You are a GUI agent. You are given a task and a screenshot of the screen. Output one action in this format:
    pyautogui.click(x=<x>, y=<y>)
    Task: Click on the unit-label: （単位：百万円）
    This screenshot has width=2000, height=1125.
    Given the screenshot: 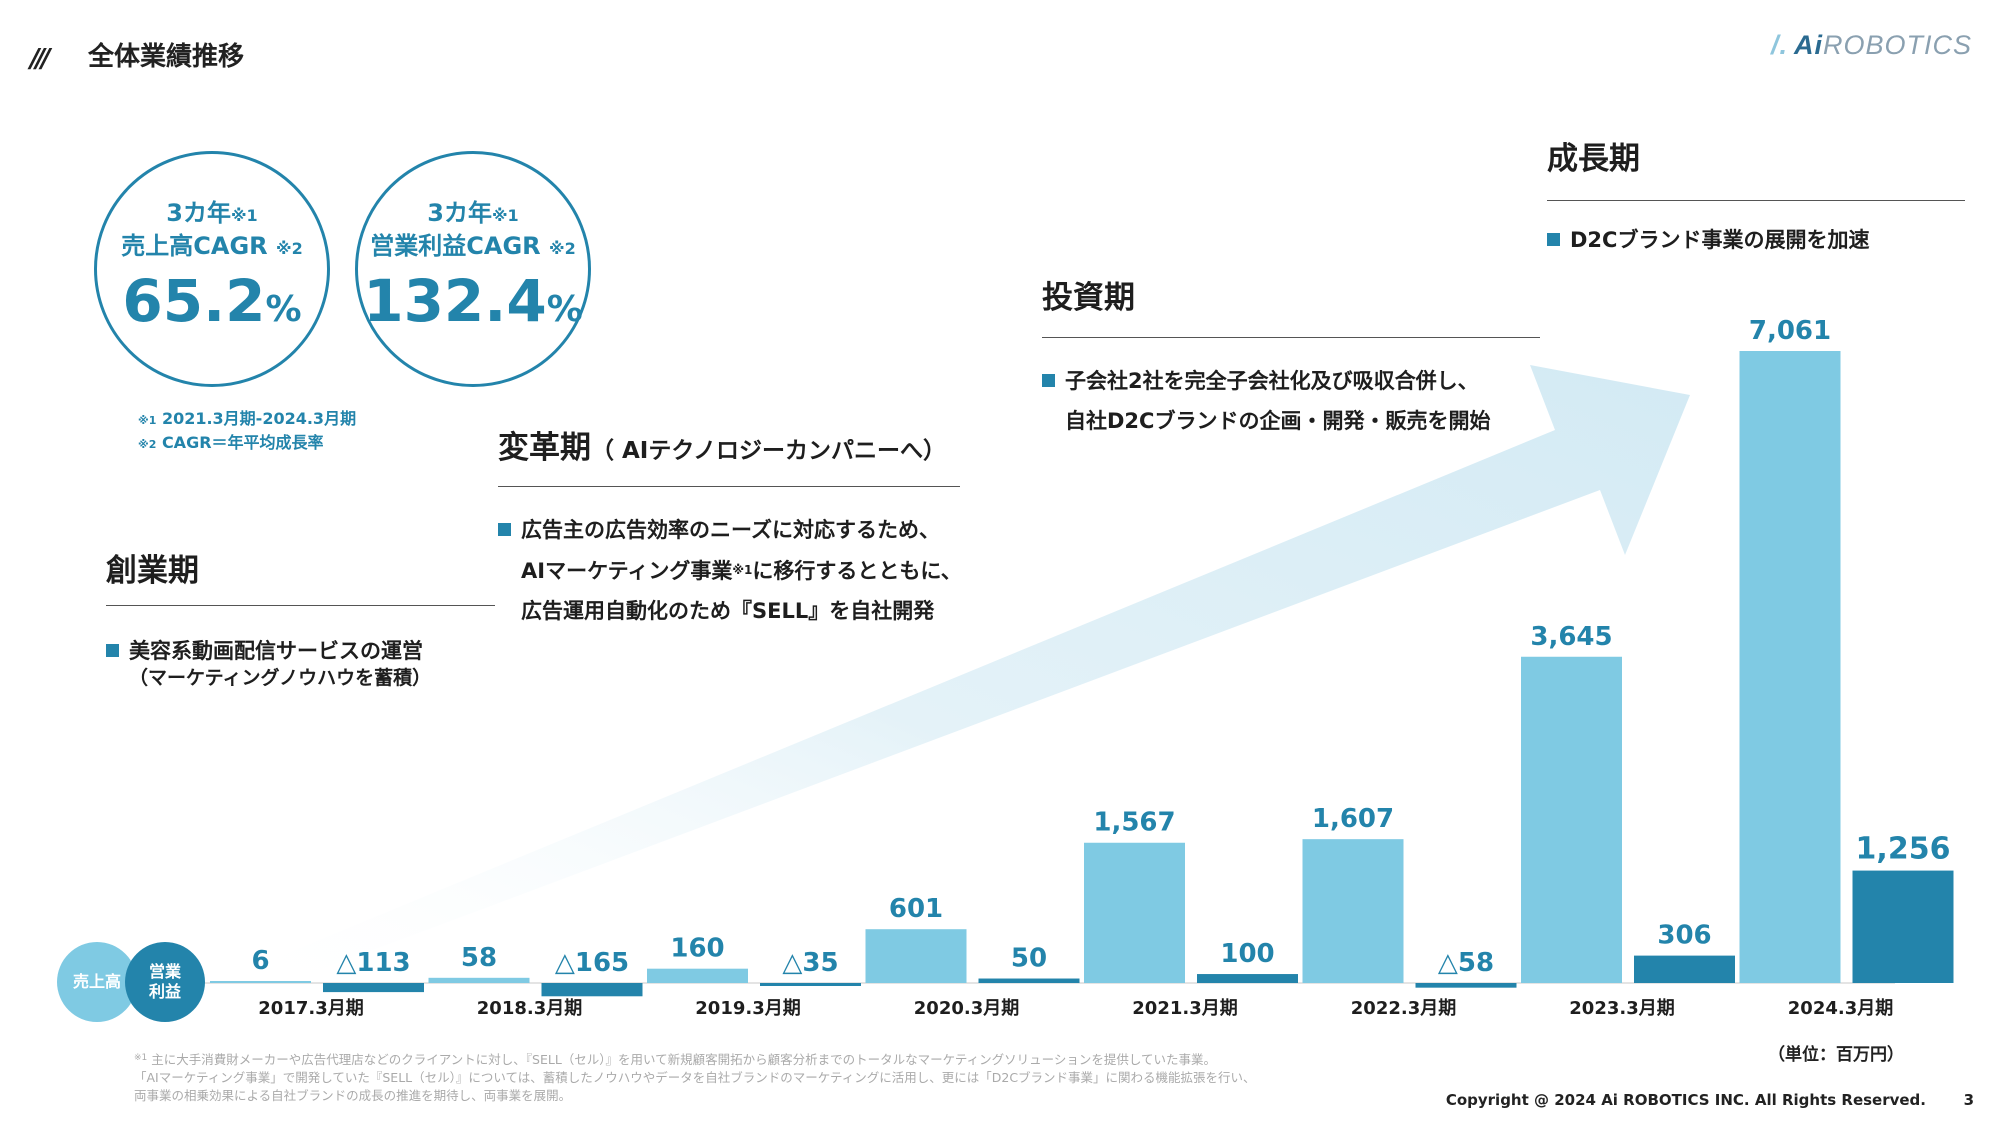 What is the action you would take?
    pyautogui.click(x=1836, y=1055)
    